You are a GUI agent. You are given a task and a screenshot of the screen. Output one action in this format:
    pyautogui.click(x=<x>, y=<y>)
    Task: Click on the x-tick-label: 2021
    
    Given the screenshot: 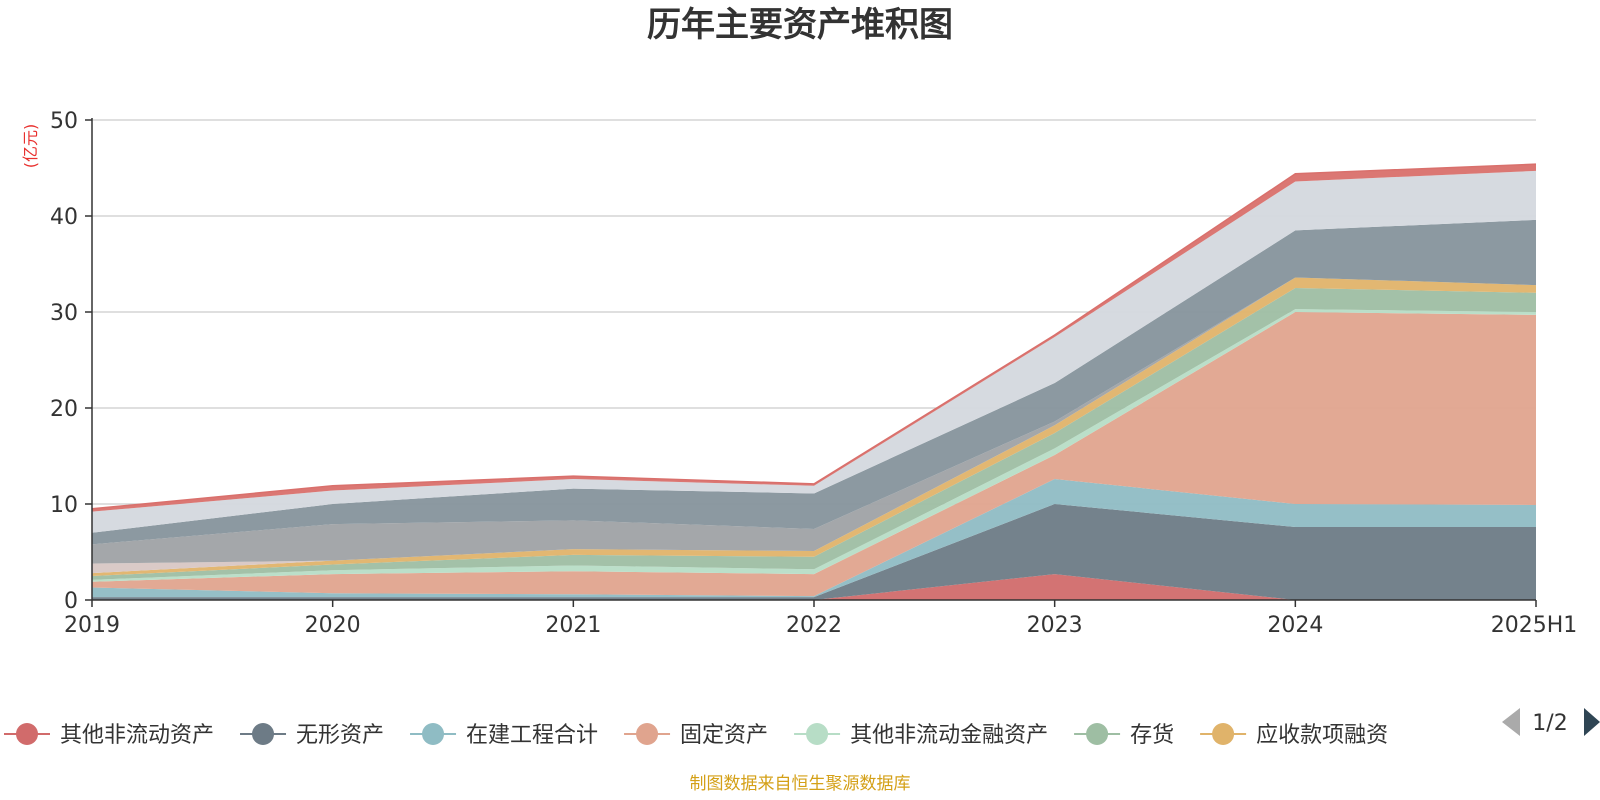 What is the action you would take?
    pyautogui.click(x=573, y=625)
    